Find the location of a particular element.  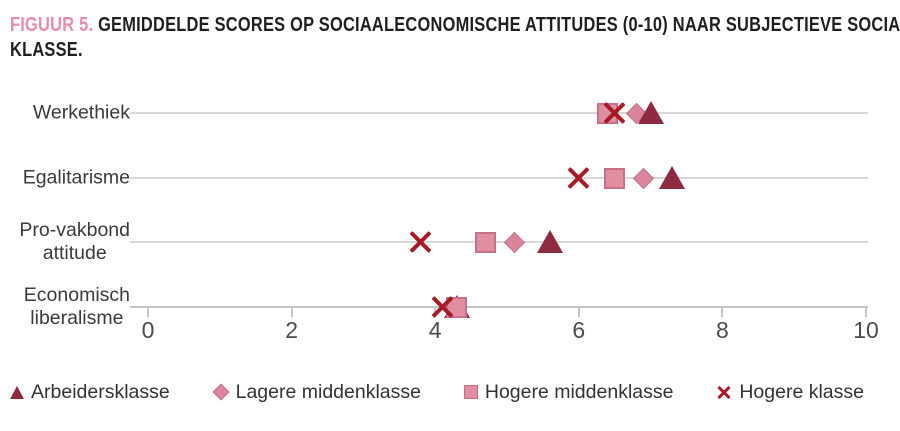

legend-label: Hogere klasse is located at coordinates (801, 391).